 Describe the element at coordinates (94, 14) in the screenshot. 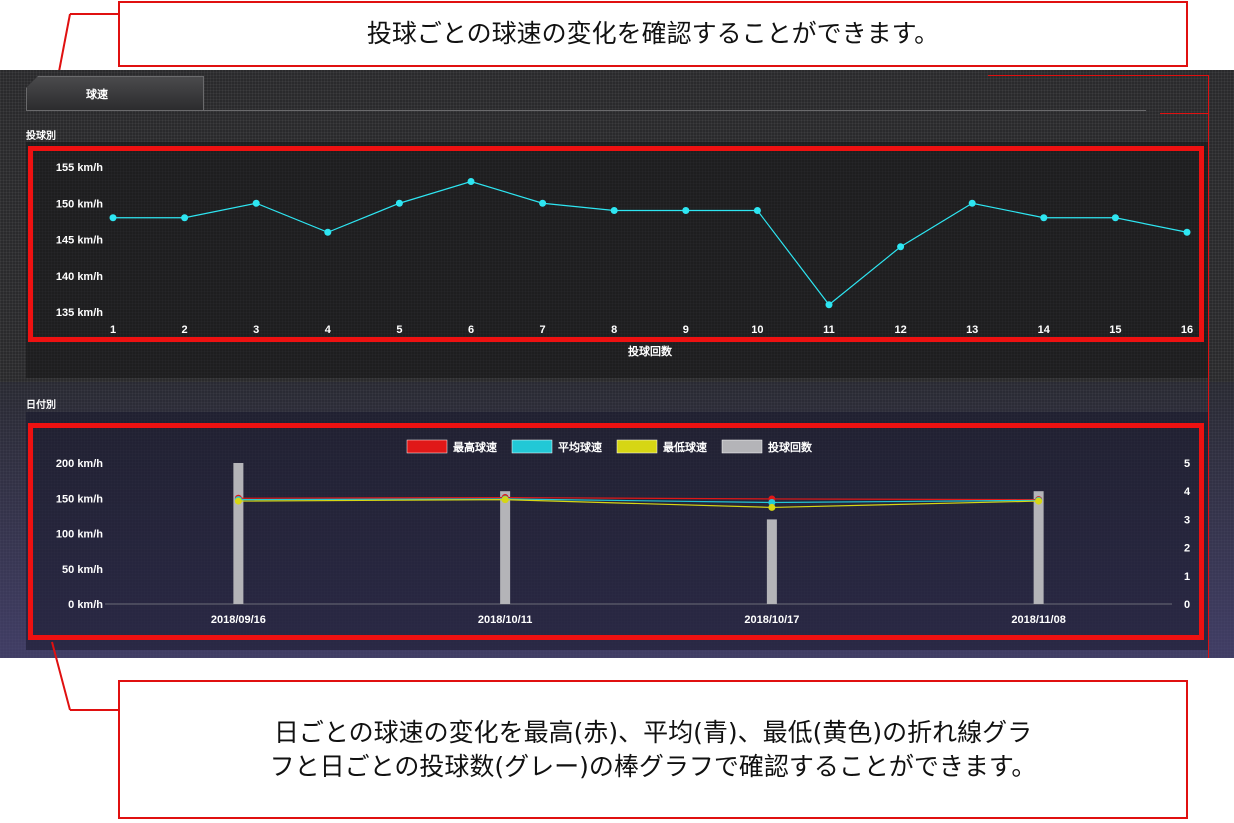

I see `callout-connector-top-h` at that location.